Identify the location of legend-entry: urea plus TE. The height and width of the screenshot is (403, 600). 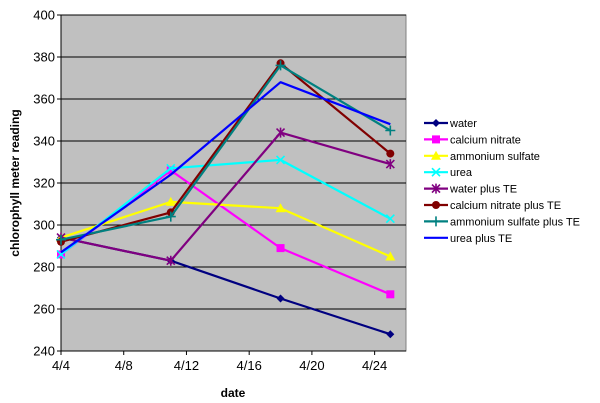
(468, 239).